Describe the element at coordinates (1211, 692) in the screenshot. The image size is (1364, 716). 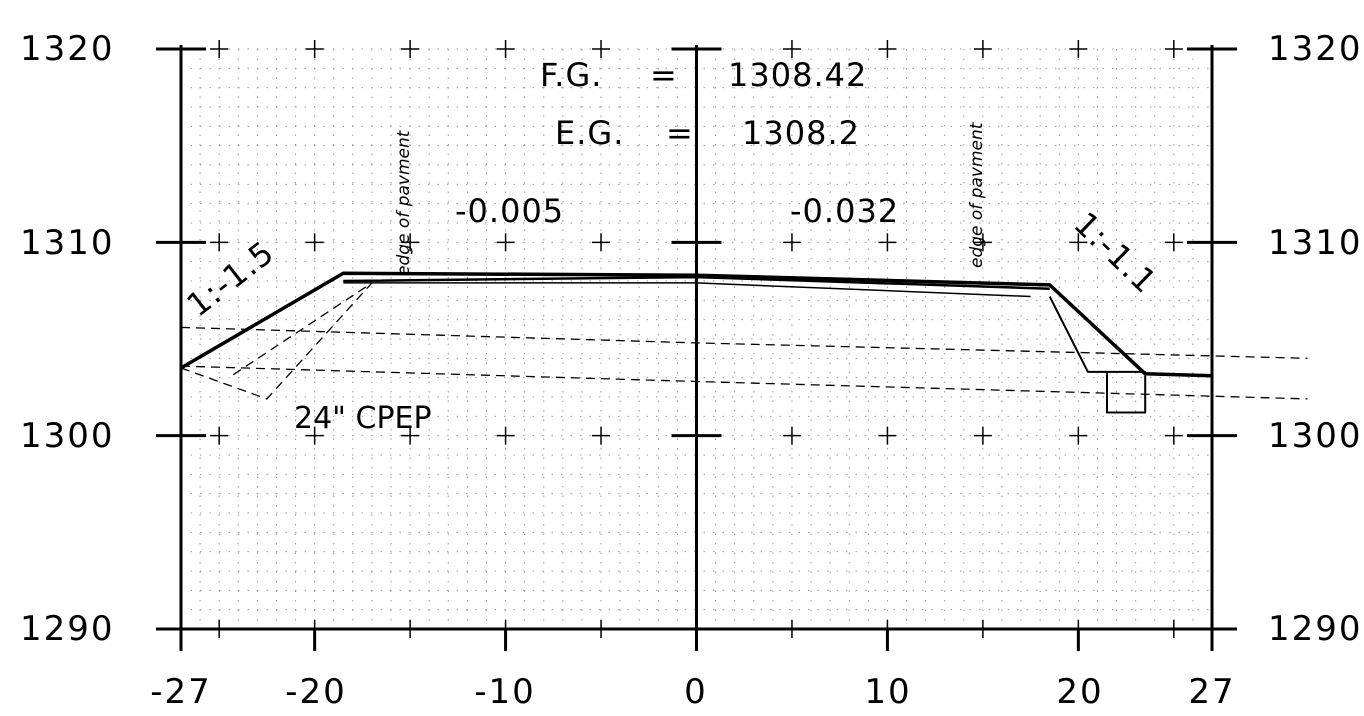
I see `x-tick-label: 27` at that location.